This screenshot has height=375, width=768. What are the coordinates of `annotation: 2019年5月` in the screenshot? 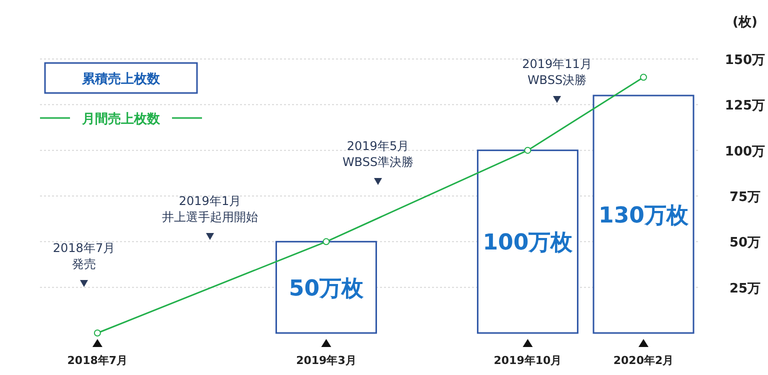 It's located at (378, 146).